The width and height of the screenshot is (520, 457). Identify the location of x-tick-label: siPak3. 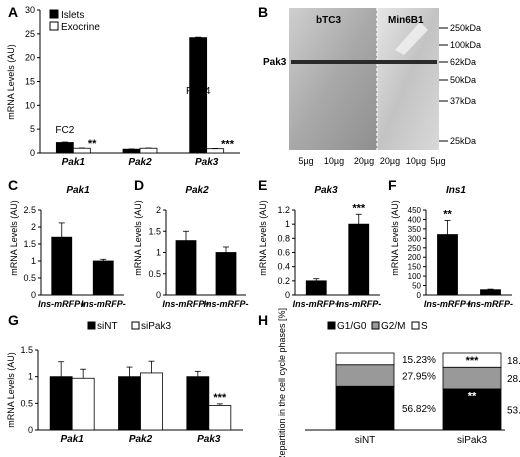
(472, 440).